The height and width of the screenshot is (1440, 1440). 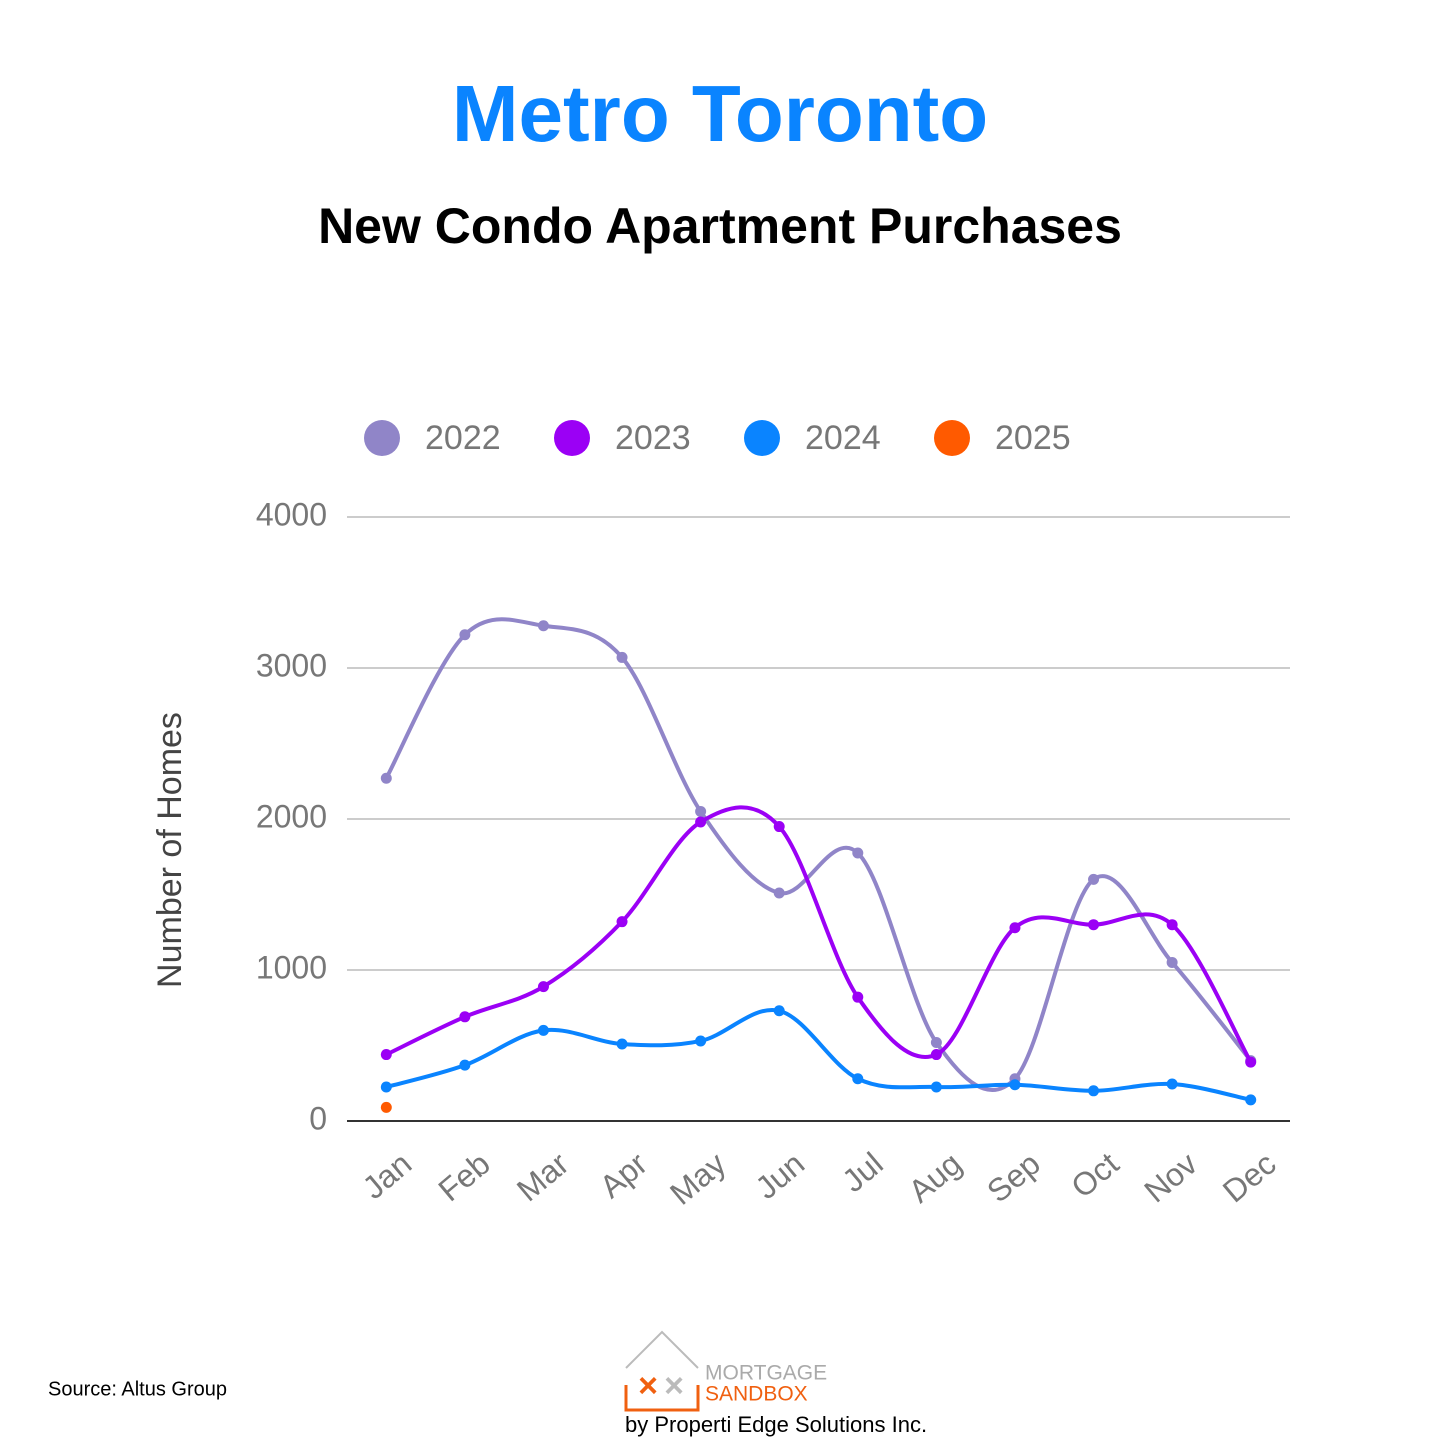 What do you see at coordinates (843, 438) in the screenshot?
I see `legend-label: 2024` at bounding box center [843, 438].